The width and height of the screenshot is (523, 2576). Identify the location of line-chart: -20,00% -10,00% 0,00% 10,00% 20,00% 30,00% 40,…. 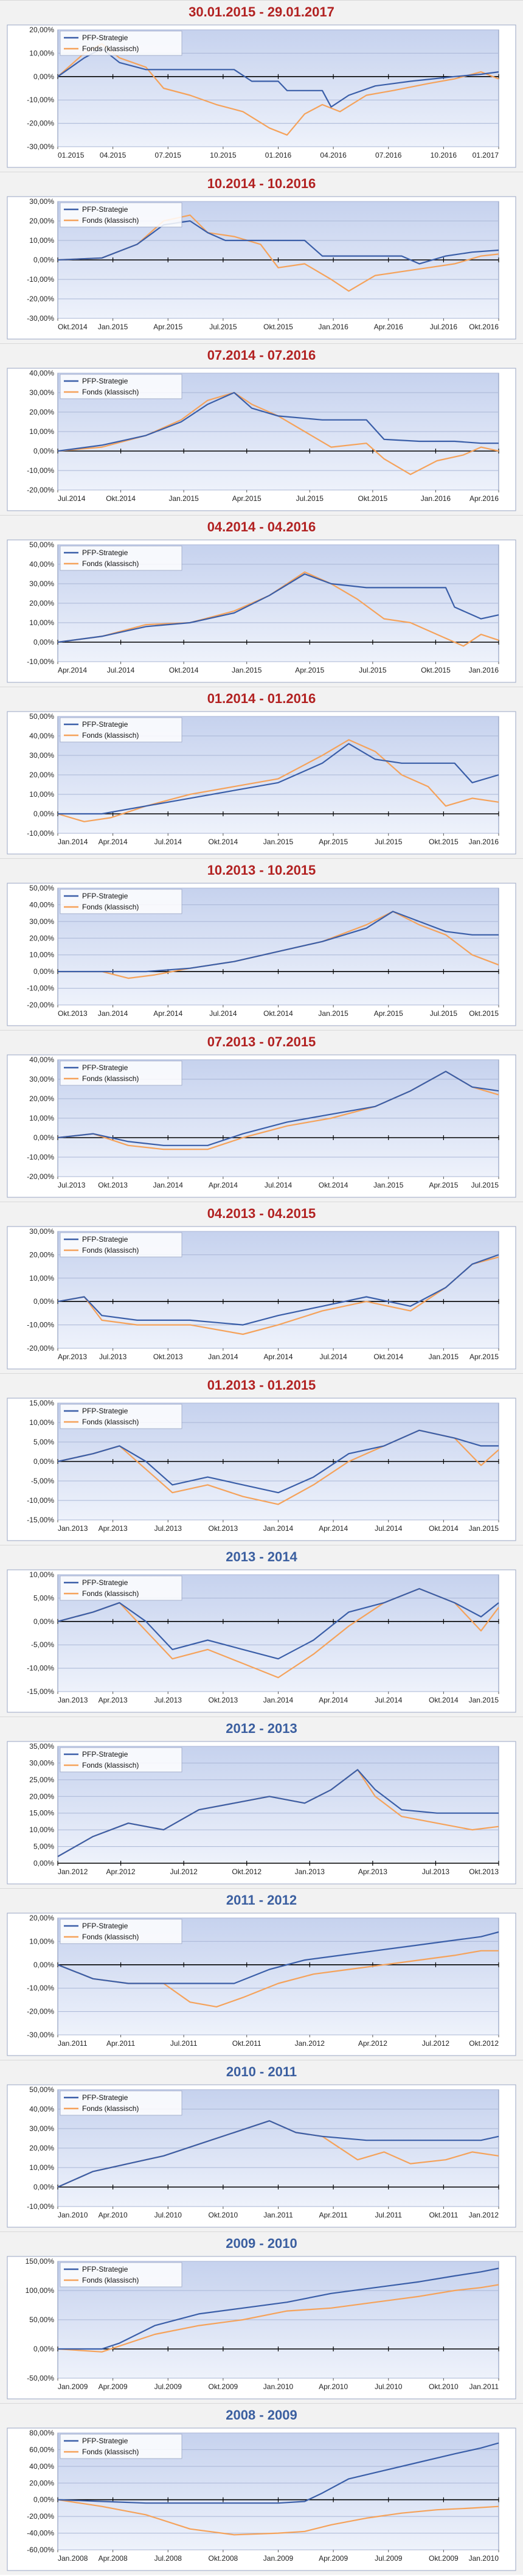
(261, 955).